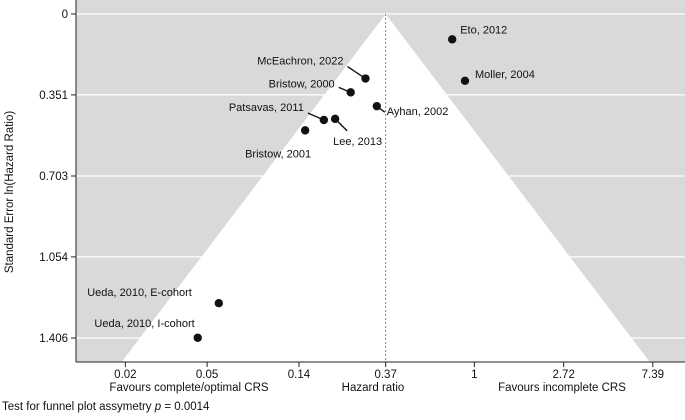 Image resolution: width=685 pixels, height=420 pixels. Describe the element at coordinates (418, 112) in the screenshot. I see `data-point-label-4: Ayhan, 2002` at that location.